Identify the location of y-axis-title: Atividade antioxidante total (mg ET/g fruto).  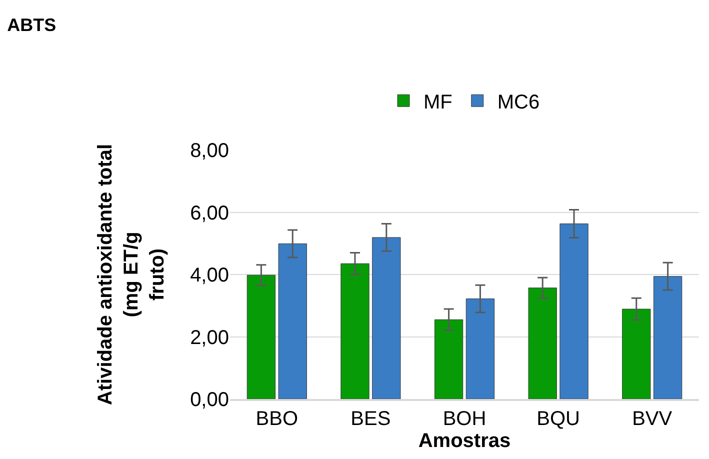
(131, 275).